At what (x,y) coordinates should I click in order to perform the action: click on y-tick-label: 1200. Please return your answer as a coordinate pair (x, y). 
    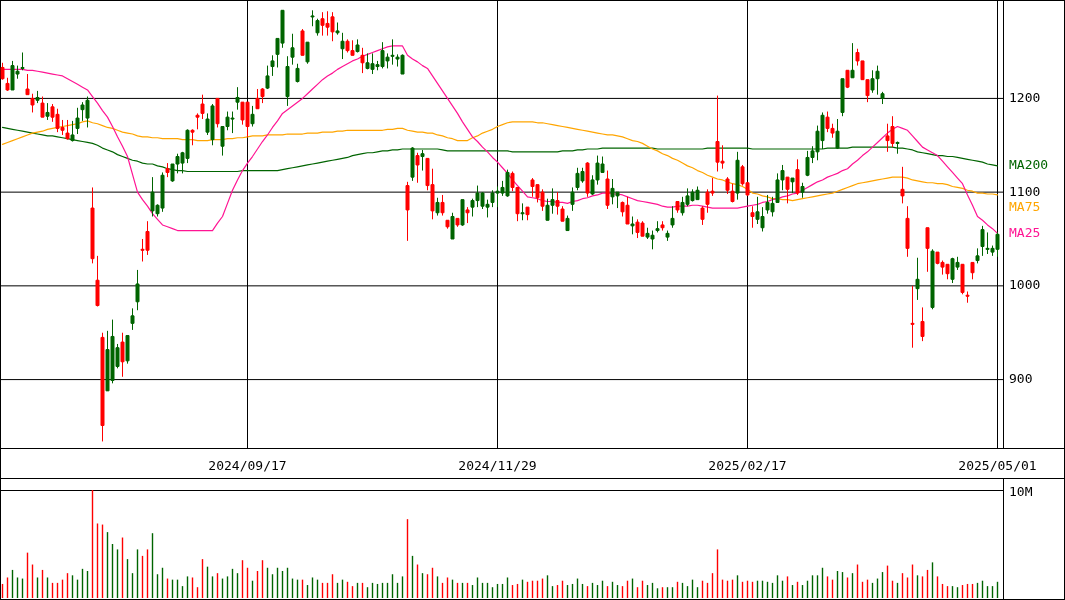
    Looking at the image, I should click on (1025, 97).